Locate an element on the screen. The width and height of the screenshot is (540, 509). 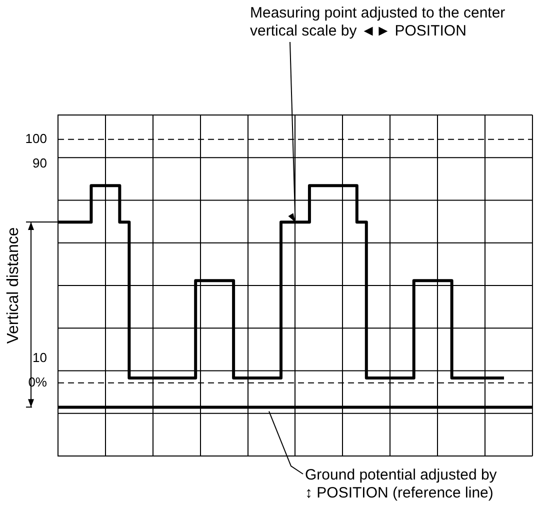
ref-line-label: Ground potential adjusted by ↕ POSITION (reference line) is located at coordinates (401, 484).